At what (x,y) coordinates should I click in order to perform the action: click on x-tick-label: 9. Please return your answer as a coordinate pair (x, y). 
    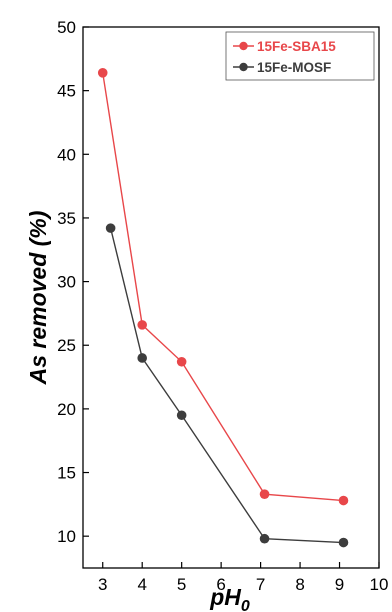
    Looking at the image, I should click on (339, 584).